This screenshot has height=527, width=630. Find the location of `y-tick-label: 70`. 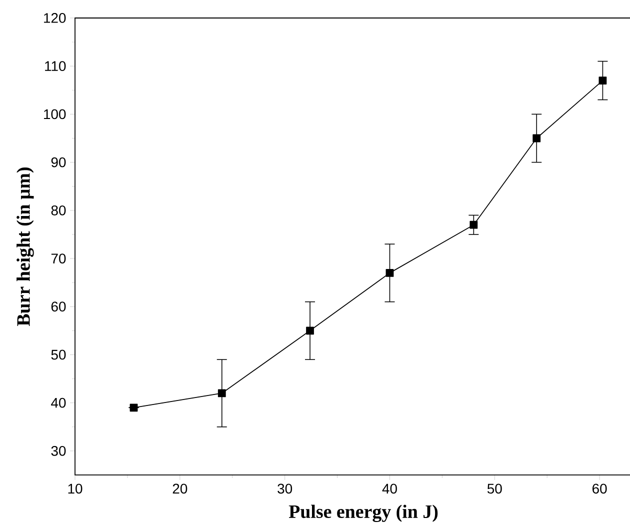

y-tick-label: 70 is located at coordinates (58, 259).